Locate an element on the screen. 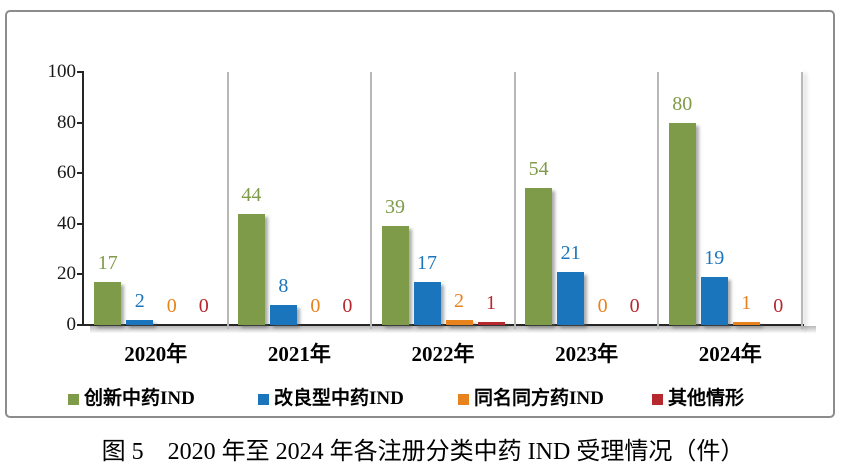 The width and height of the screenshot is (846, 469). y-tick-label: 20 is located at coordinates (66, 274).